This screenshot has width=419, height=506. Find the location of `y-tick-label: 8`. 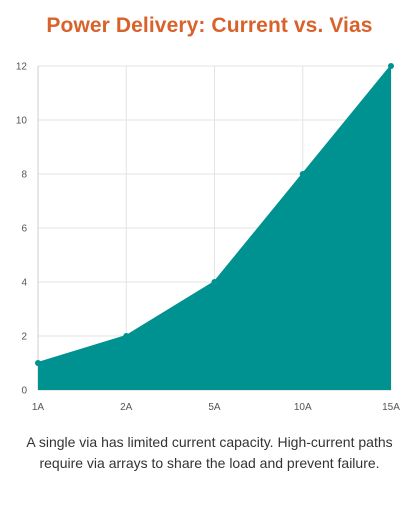

y-tick-label: 8 is located at coordinates (24, 175).